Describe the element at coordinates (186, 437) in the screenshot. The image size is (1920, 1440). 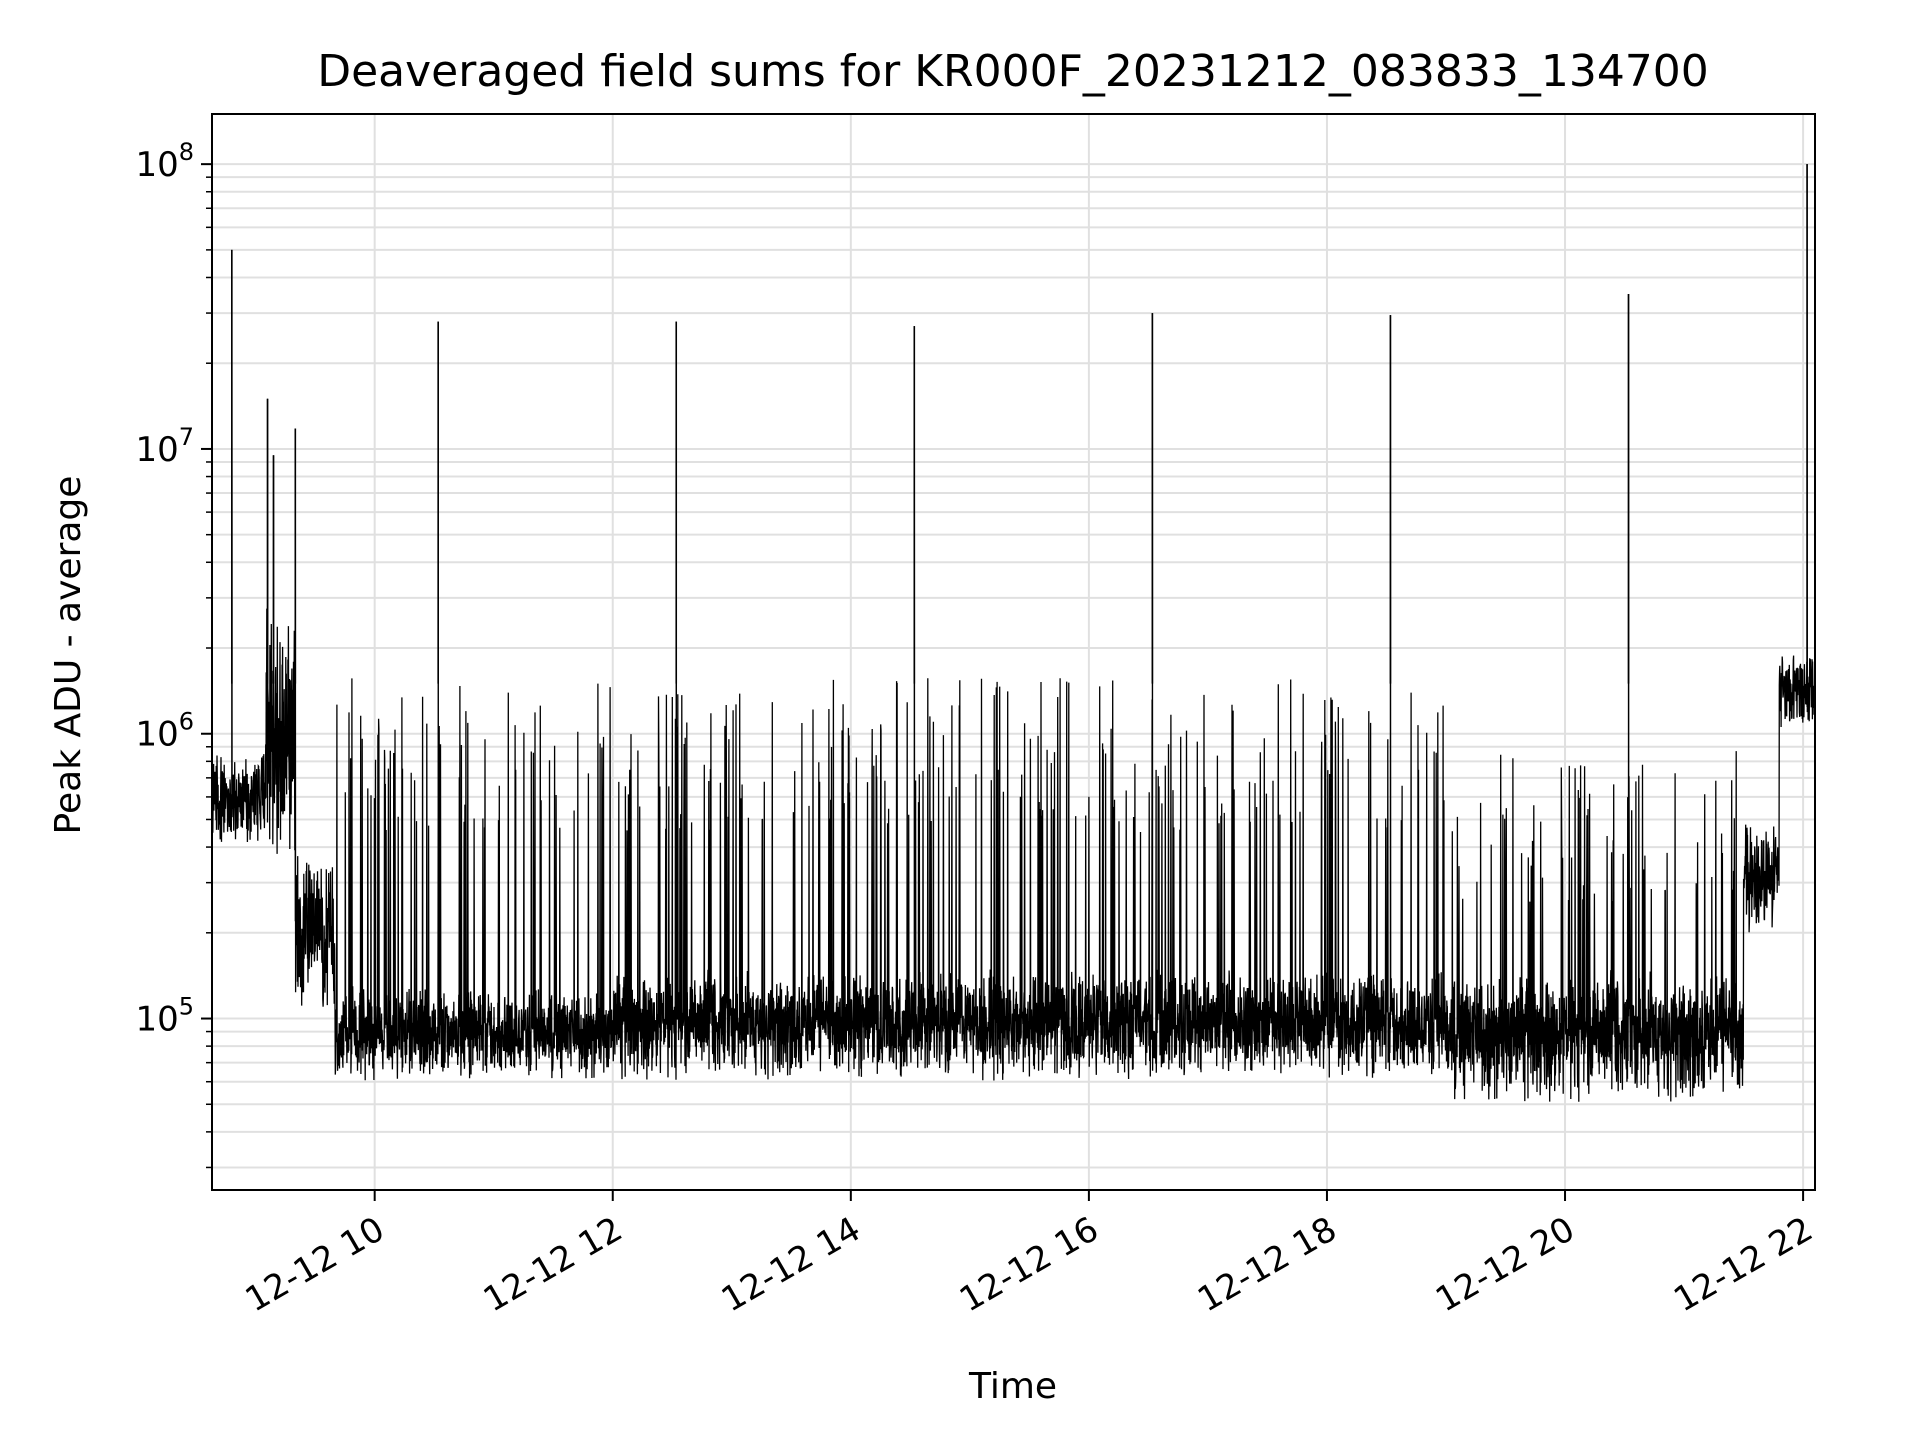
I see `y-tick-label-exponent: 7` at that location.